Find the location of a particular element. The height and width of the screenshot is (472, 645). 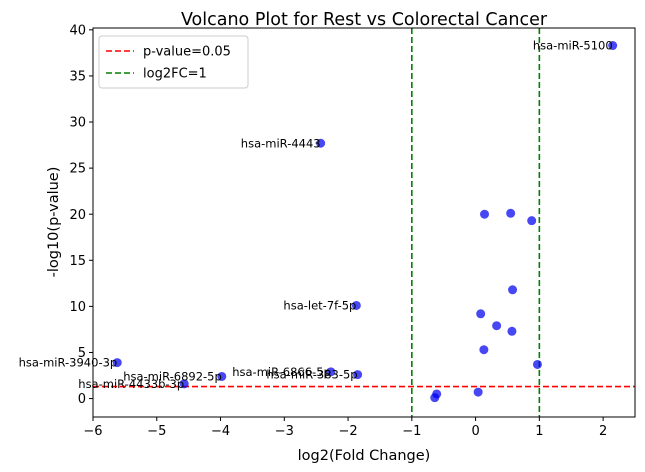

point-annotation-2: hsa-let-7f-5p is located at coordinates (319, 305).